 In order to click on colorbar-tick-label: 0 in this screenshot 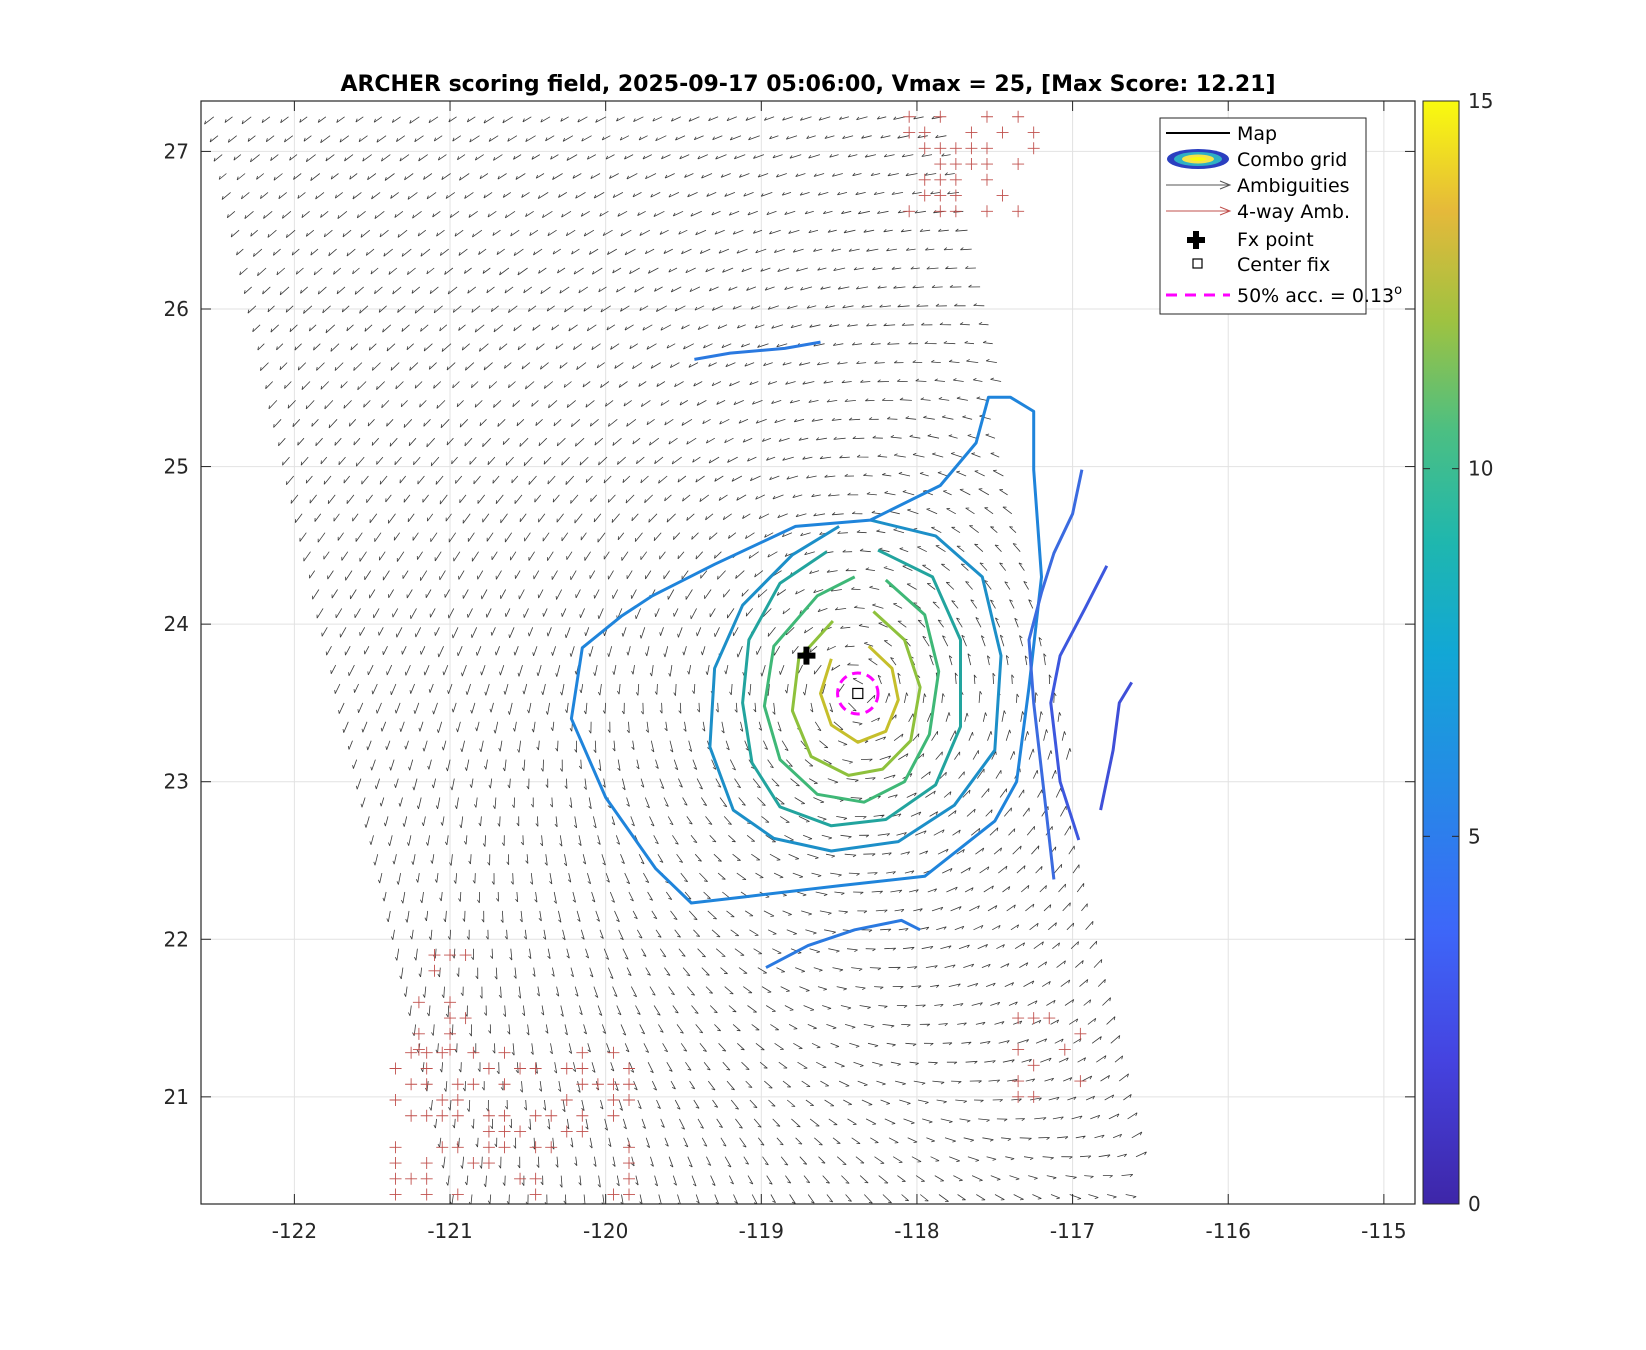, I will do `click(1474, 1204)`.